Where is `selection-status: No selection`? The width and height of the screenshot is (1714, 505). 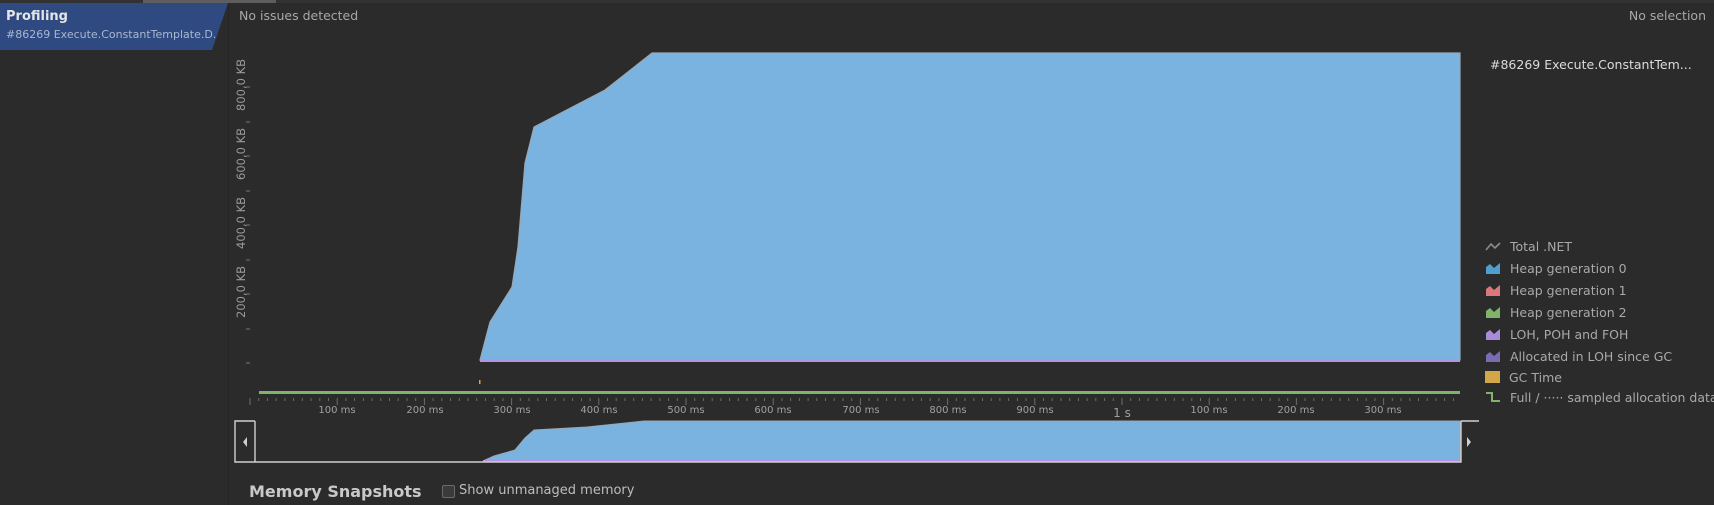
selection-status: No selection is located at coordinates (1667, 15).